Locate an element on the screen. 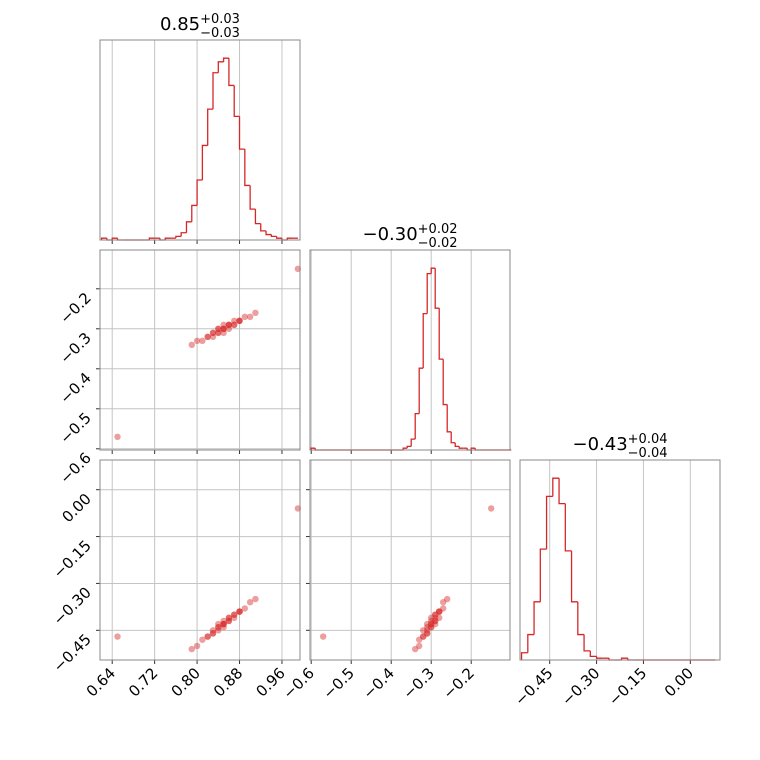 This screenshot has width=760, height=760. y-tick-label: −0.6 is located at coordinates (75, 468).